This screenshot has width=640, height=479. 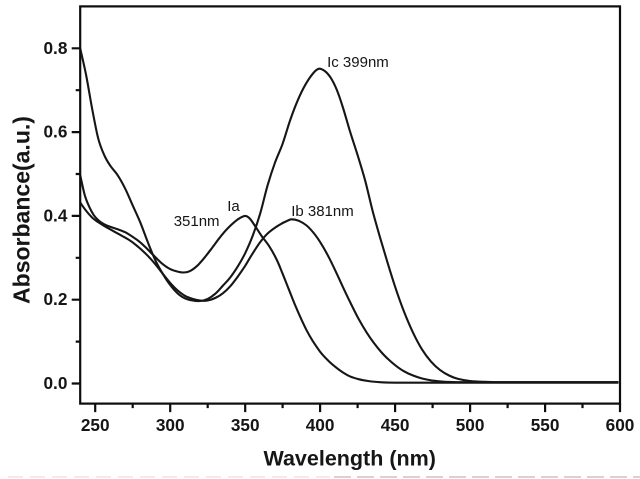 I want to click on svg-text: 0.8, so click(x=55, y=48).